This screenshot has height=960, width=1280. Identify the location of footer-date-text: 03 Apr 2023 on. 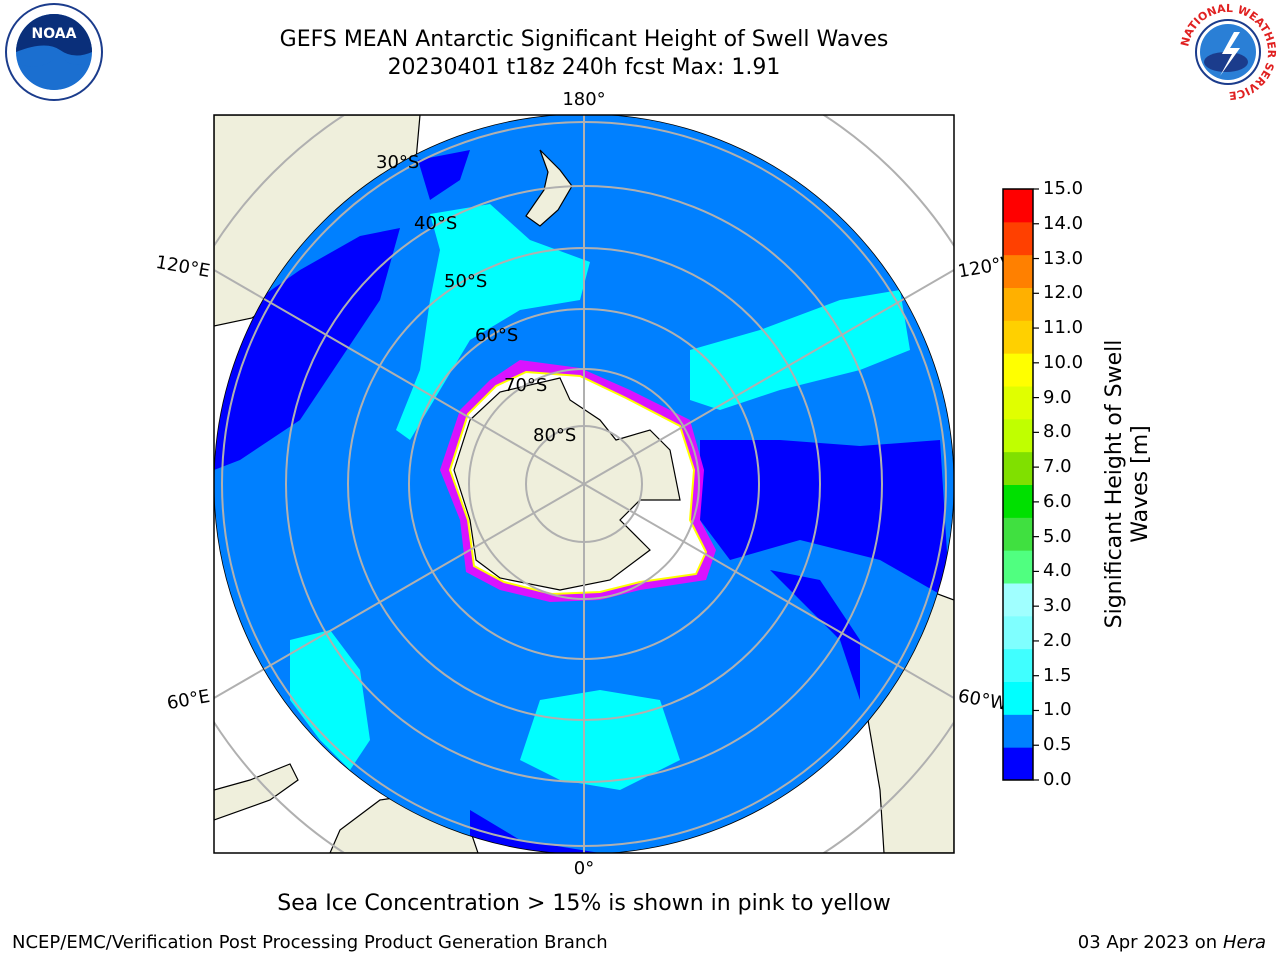
(1150, 942).